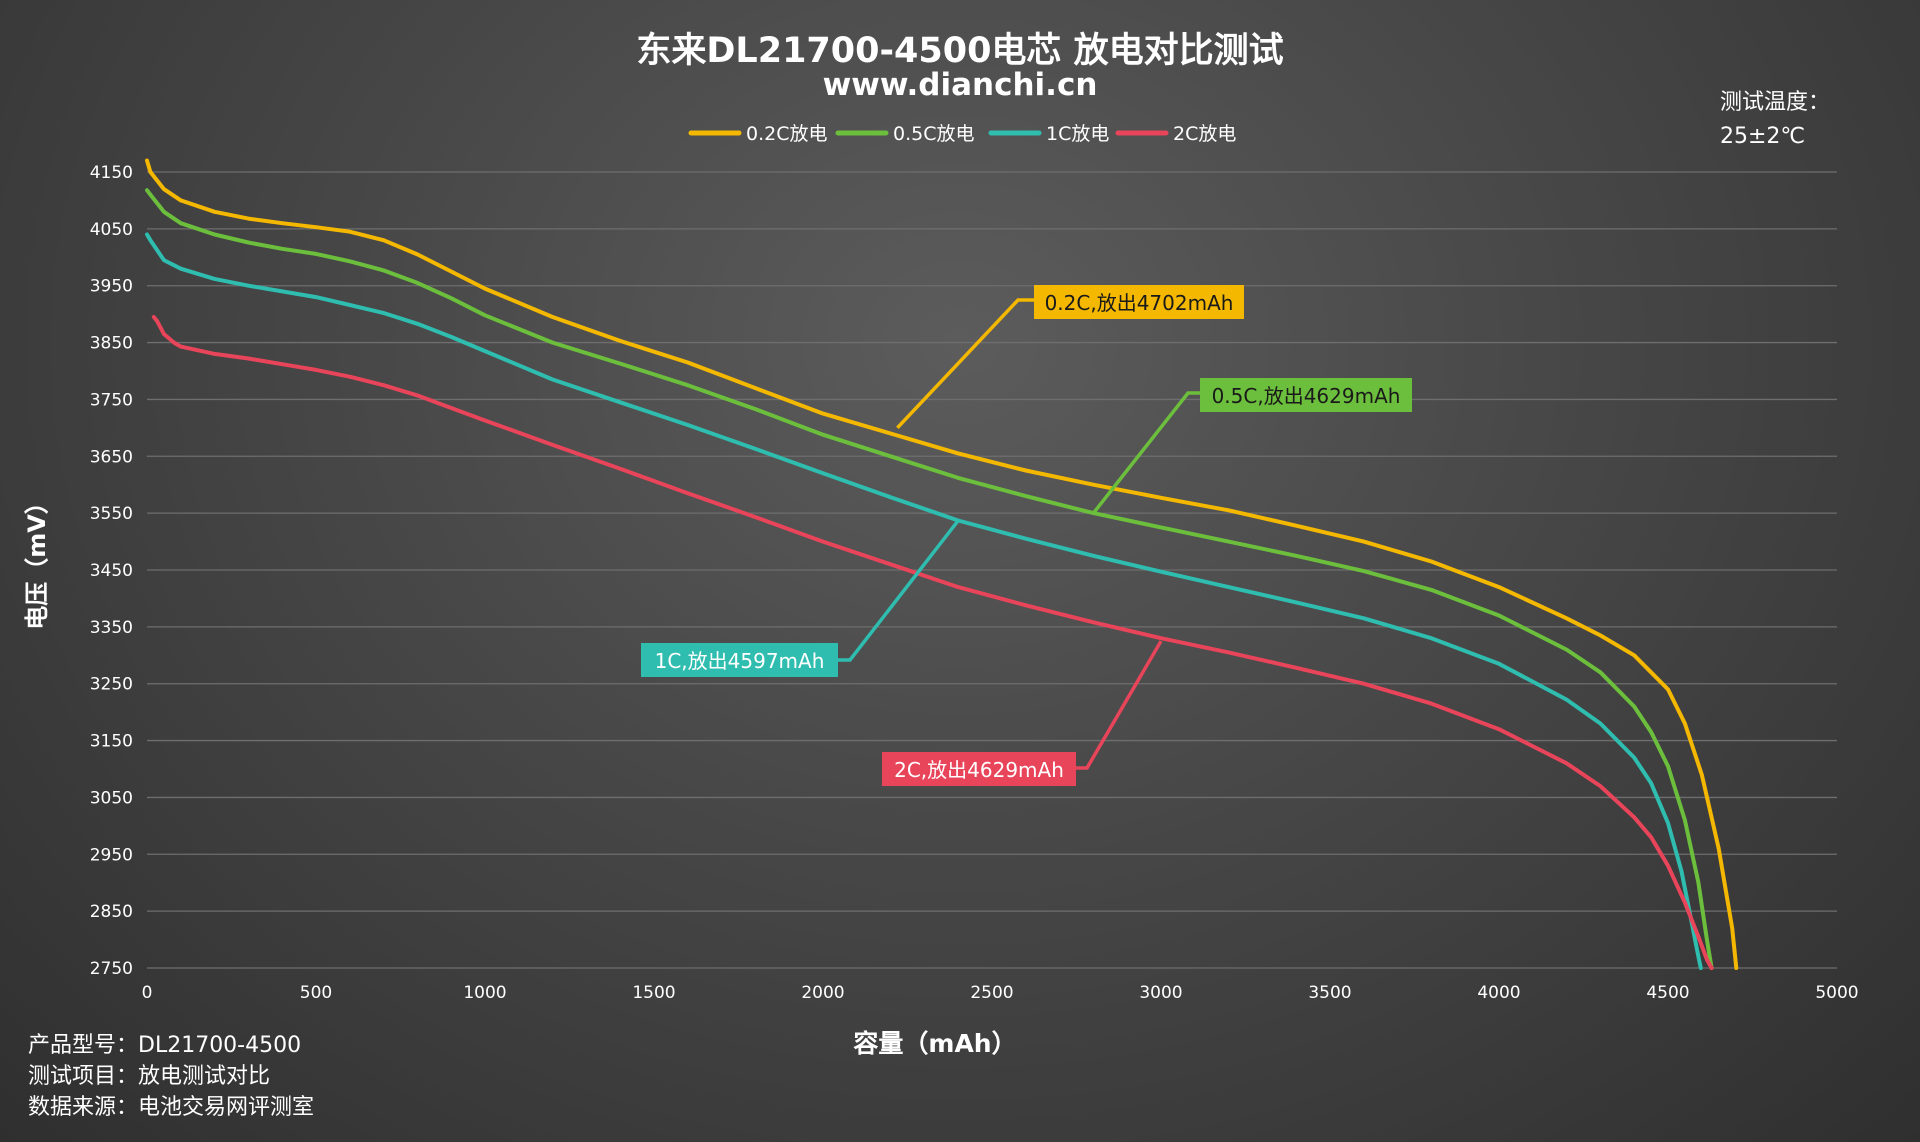 Image resolution: width=1920 pixels, height=1142 pixels. I want to click on x-tick-label: 5000, so click(1836, 993).